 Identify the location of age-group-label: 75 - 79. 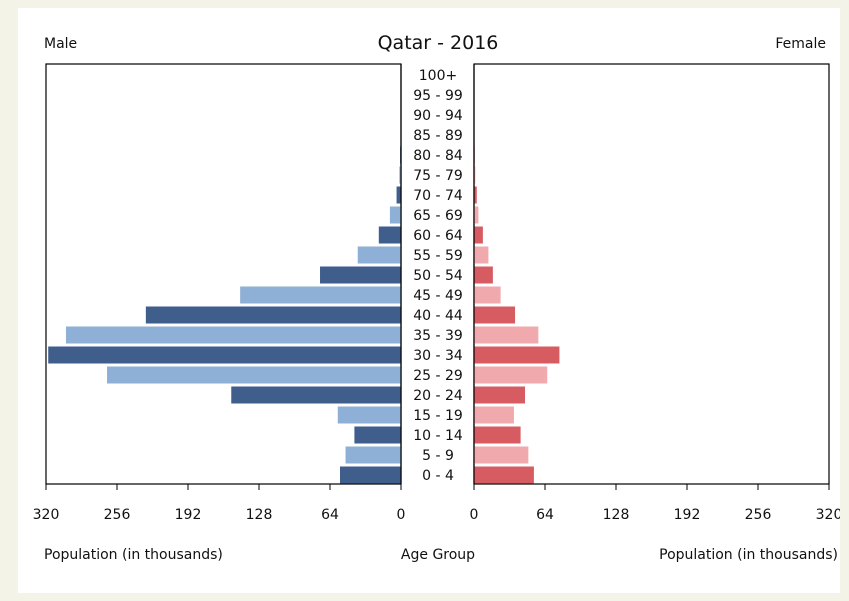
(438, 176).